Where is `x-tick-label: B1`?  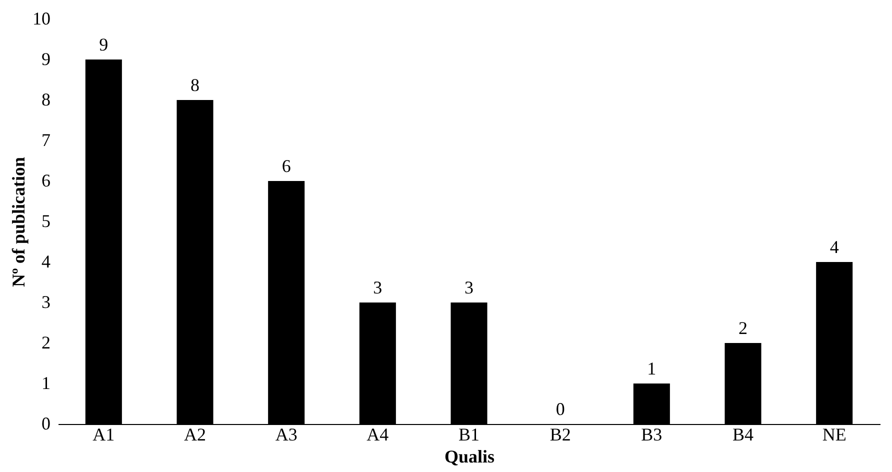
x-tick-label: B1 is located at coordinates (469, 434).